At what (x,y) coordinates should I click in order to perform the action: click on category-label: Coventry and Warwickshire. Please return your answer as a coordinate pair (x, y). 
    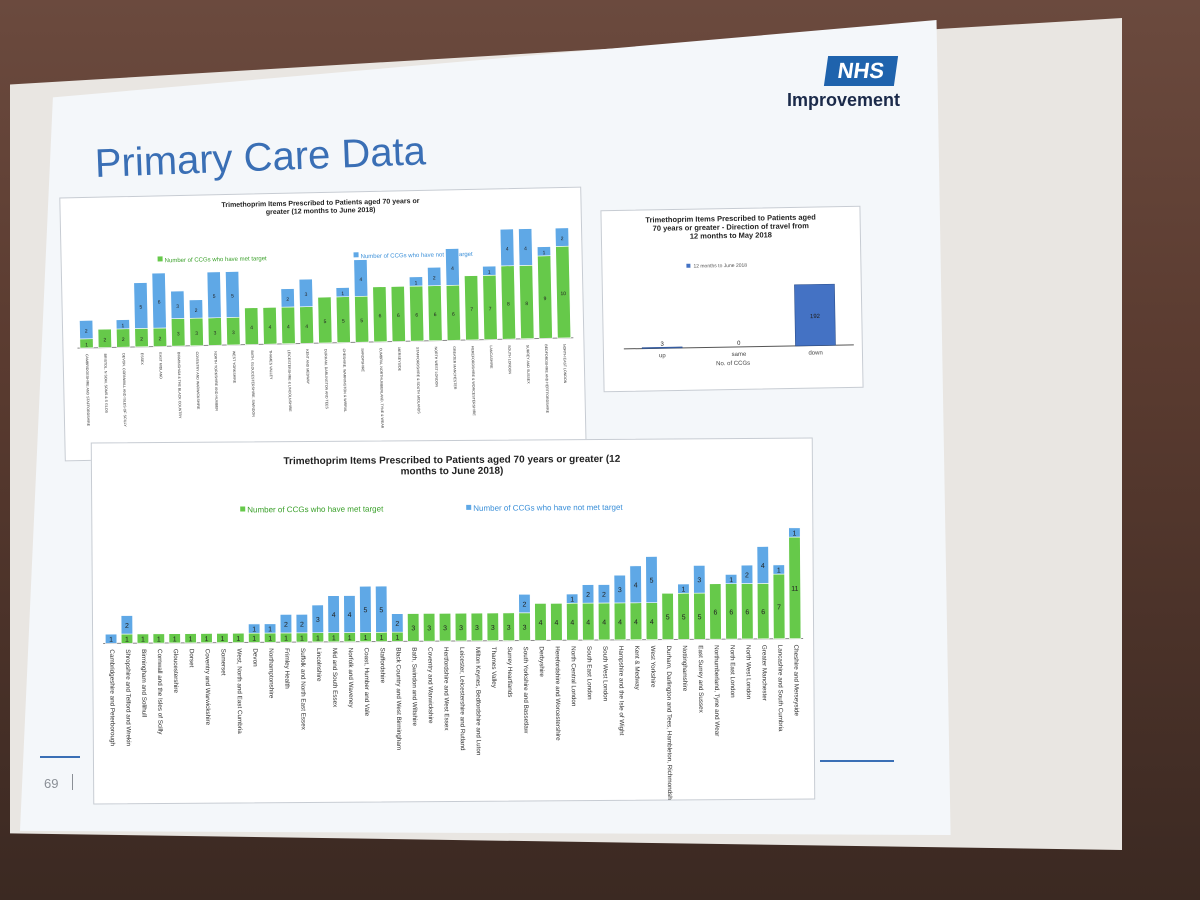
    Looking at the image, I should click on (430, 685).